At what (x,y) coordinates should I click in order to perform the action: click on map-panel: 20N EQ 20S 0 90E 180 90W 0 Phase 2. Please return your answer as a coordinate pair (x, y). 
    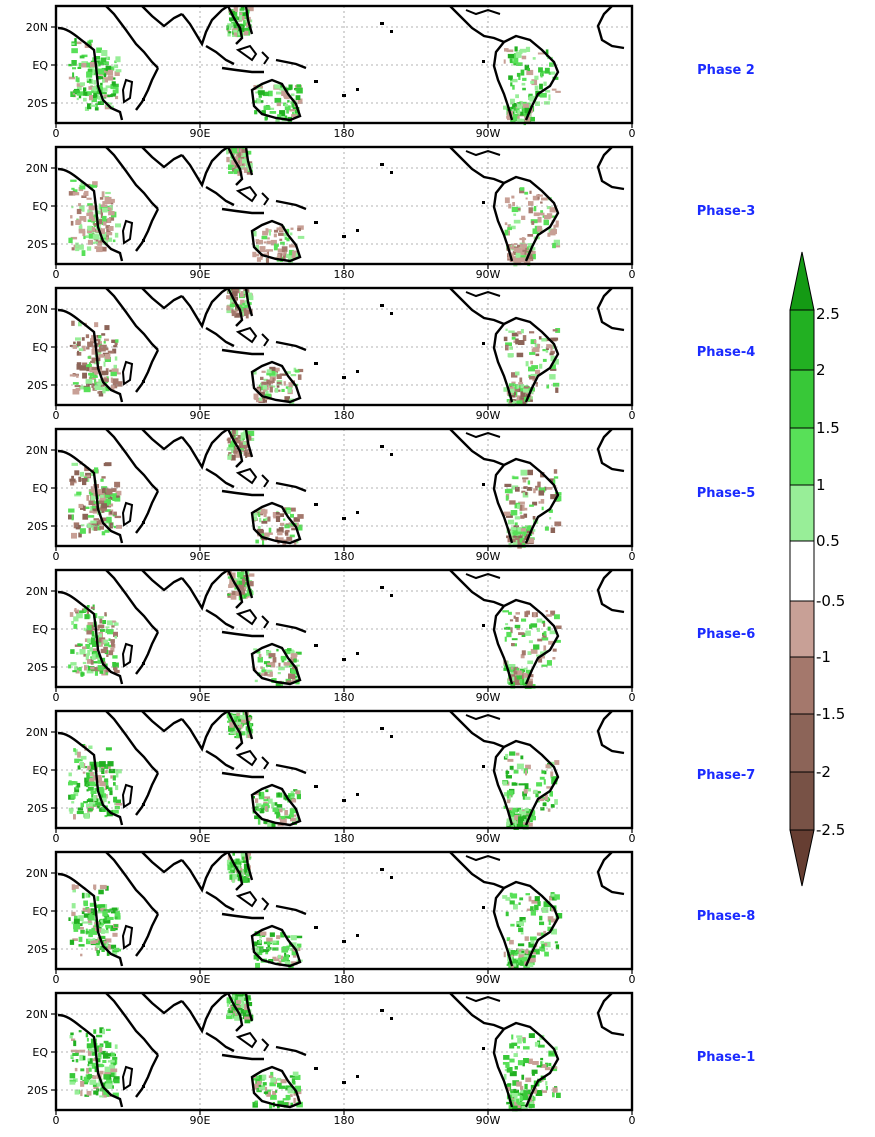
    Looking at the image, I should click on (390, 72).